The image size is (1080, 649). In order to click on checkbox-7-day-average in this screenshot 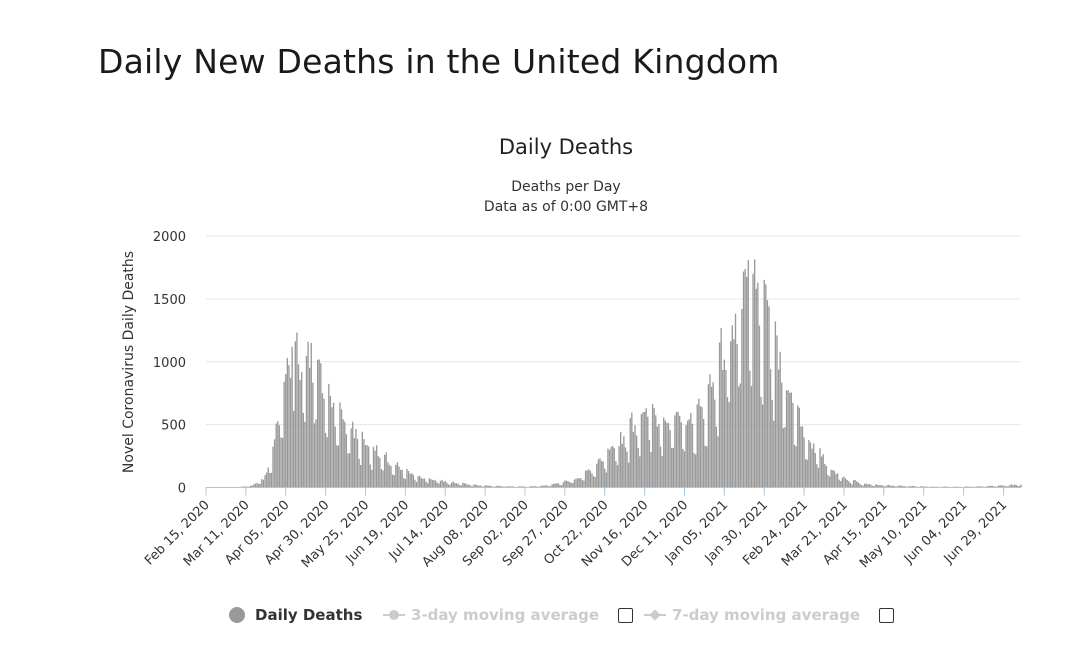, I will do `click(886, 615)`.